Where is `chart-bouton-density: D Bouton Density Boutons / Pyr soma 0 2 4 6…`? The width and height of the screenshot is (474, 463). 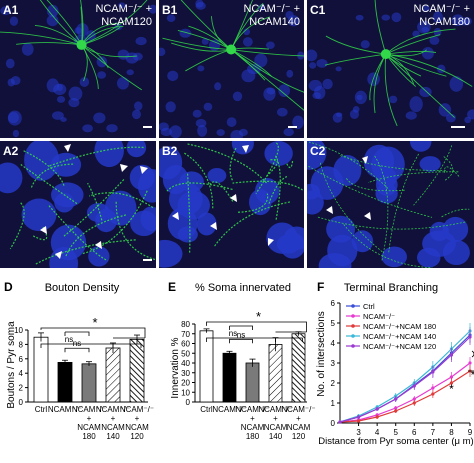 chart-bouton-density: D Bouton Density Boutons / Pyr soma 0 2 4 6… is located at coordinates (79, 360).